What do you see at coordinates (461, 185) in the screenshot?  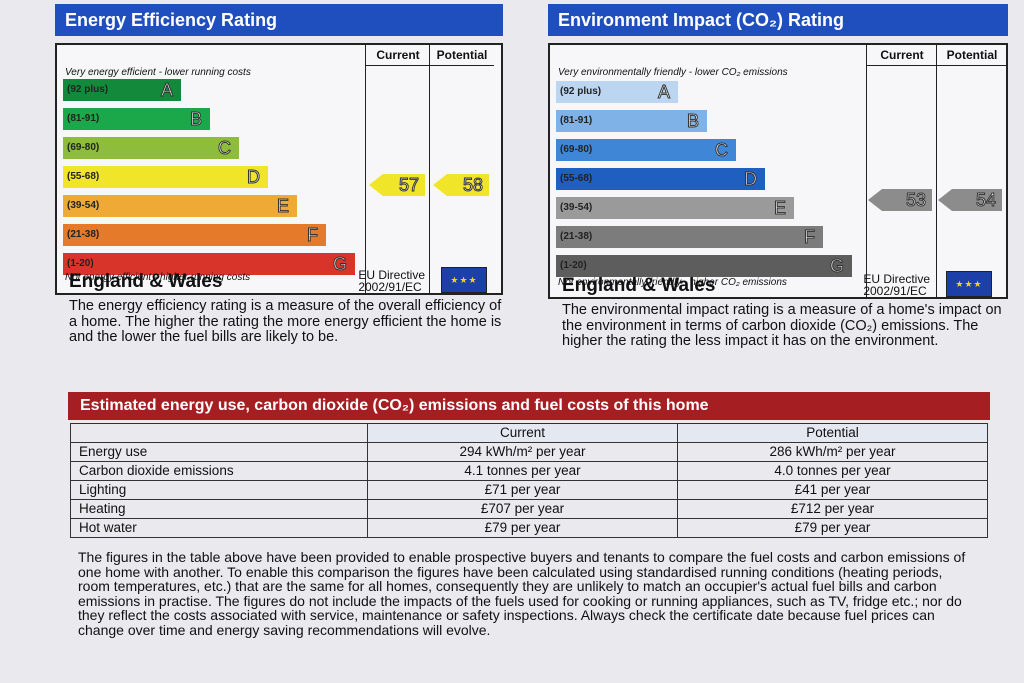 I see `potential-rating-arrow: 58` at bounding box center [461, 185].